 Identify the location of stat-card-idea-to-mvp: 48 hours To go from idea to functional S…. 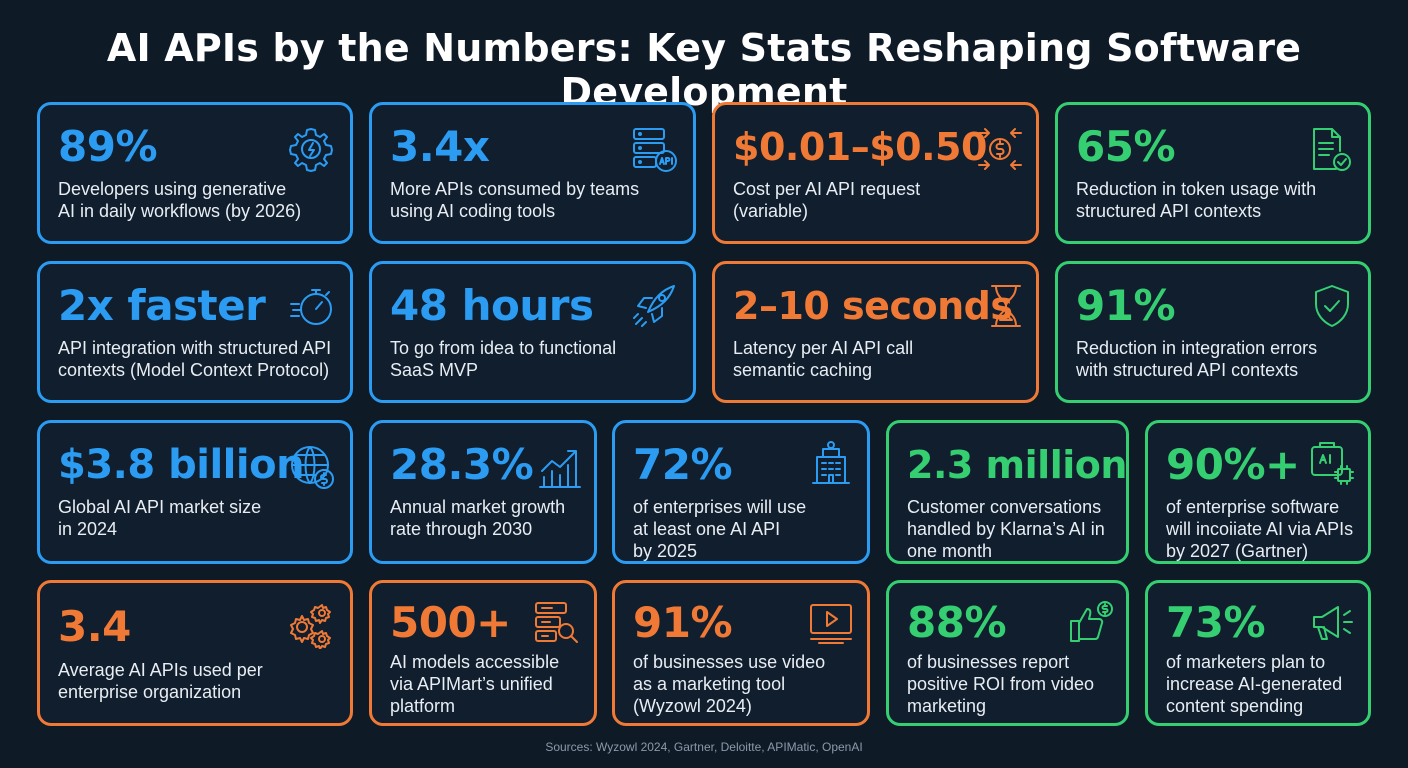
(532, 332).